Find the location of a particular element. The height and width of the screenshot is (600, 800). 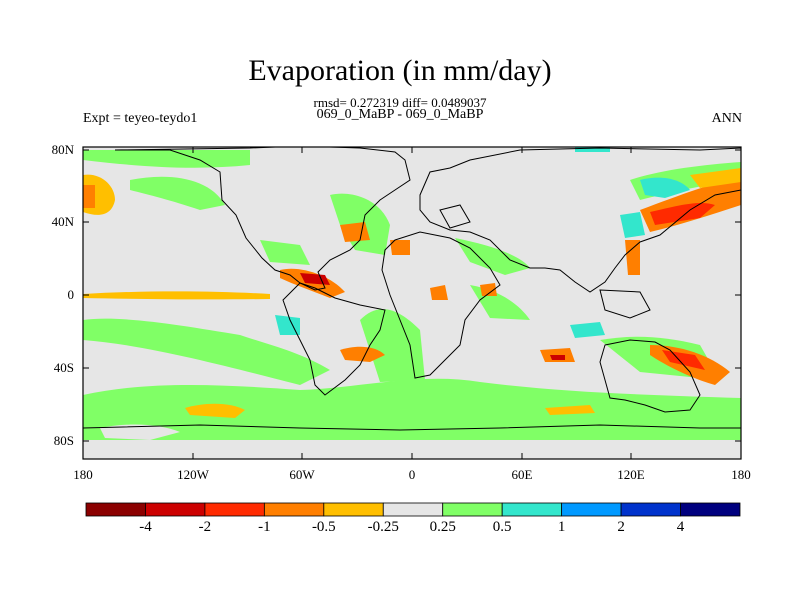

north-pacific-patch is located at coordinates (177, 193).